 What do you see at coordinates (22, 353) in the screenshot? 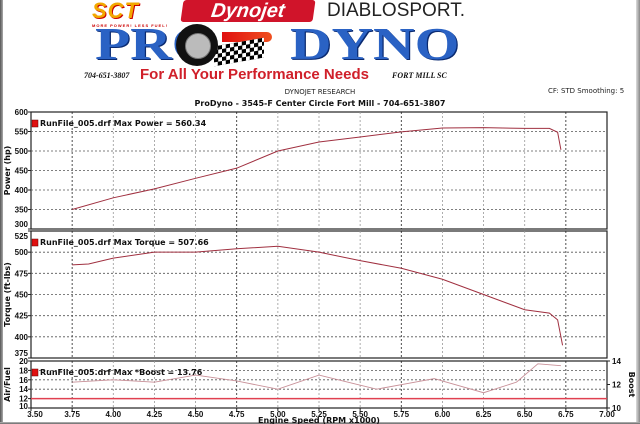
I see `y-tick-label: 375` at bounding box center [22, 353].